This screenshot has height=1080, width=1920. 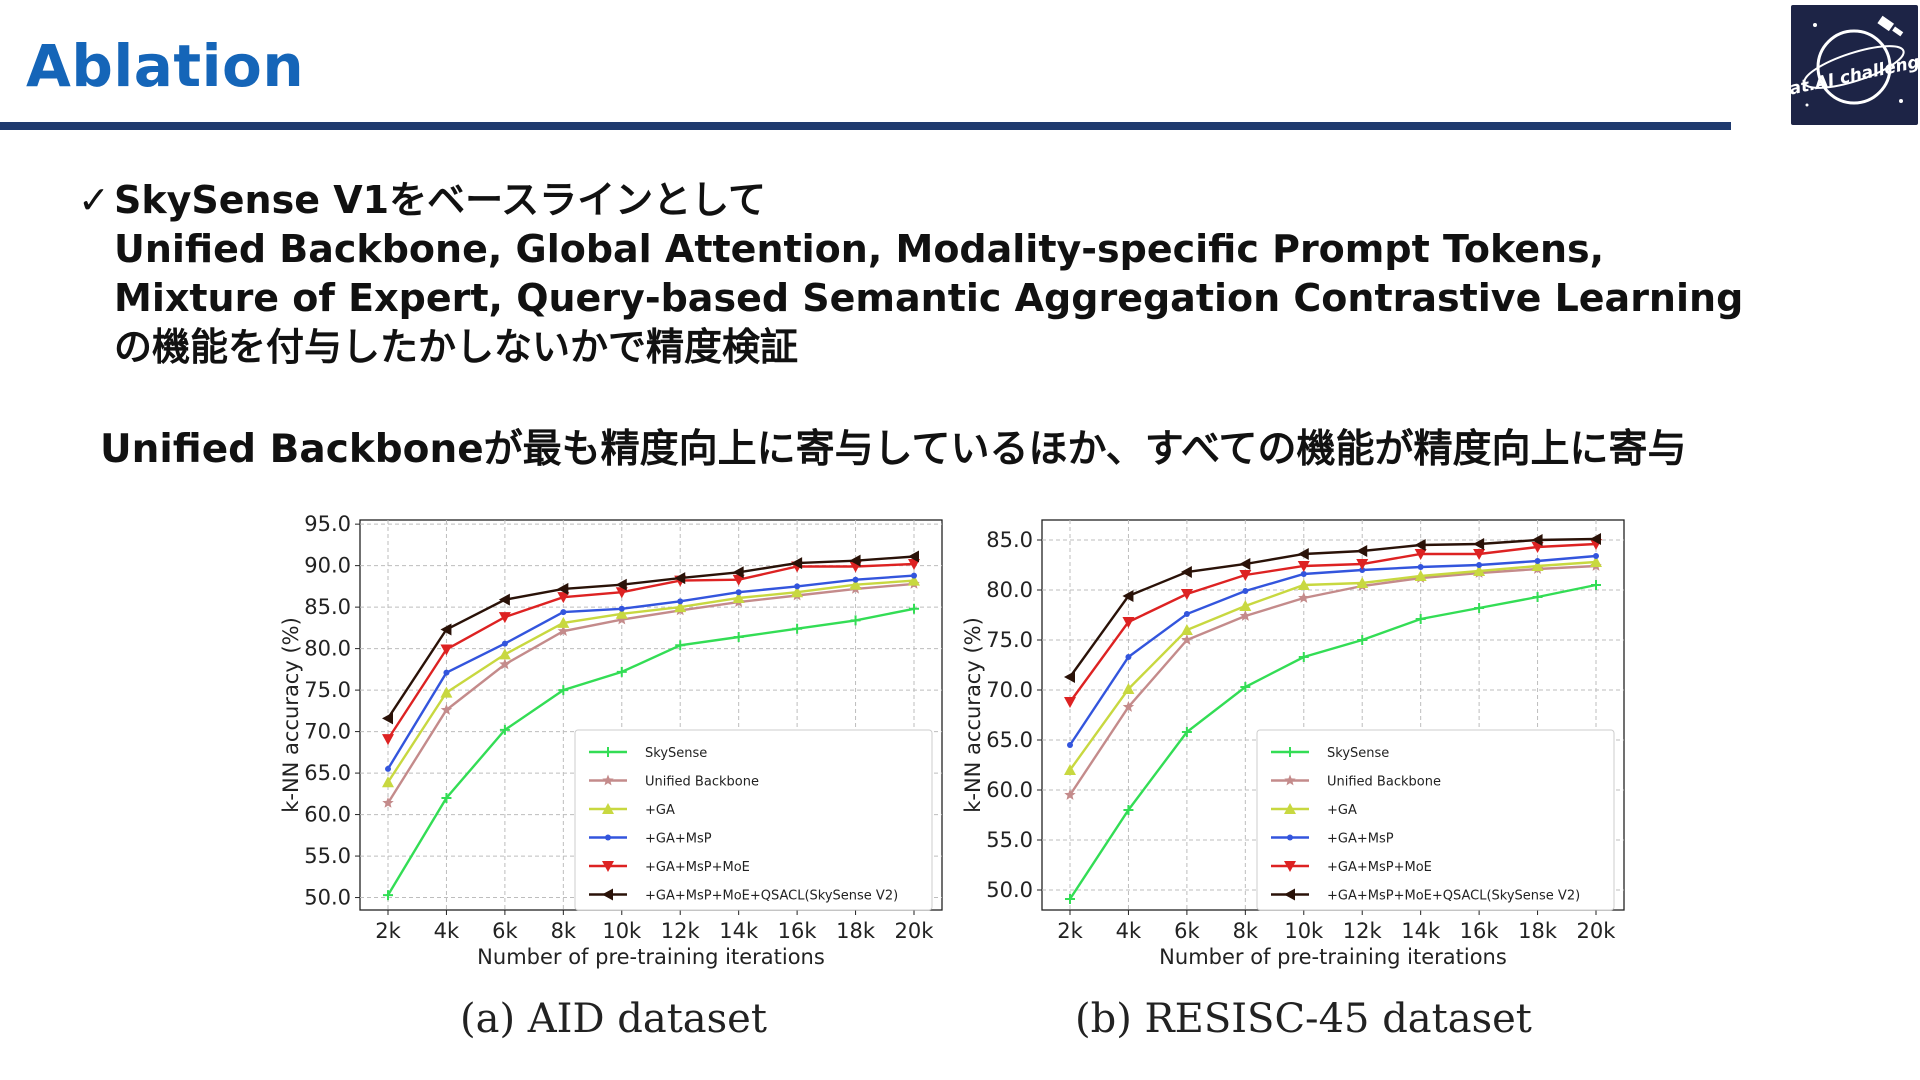 I want to click on x-tick-label: 4k, so click(x=1129, y=931).